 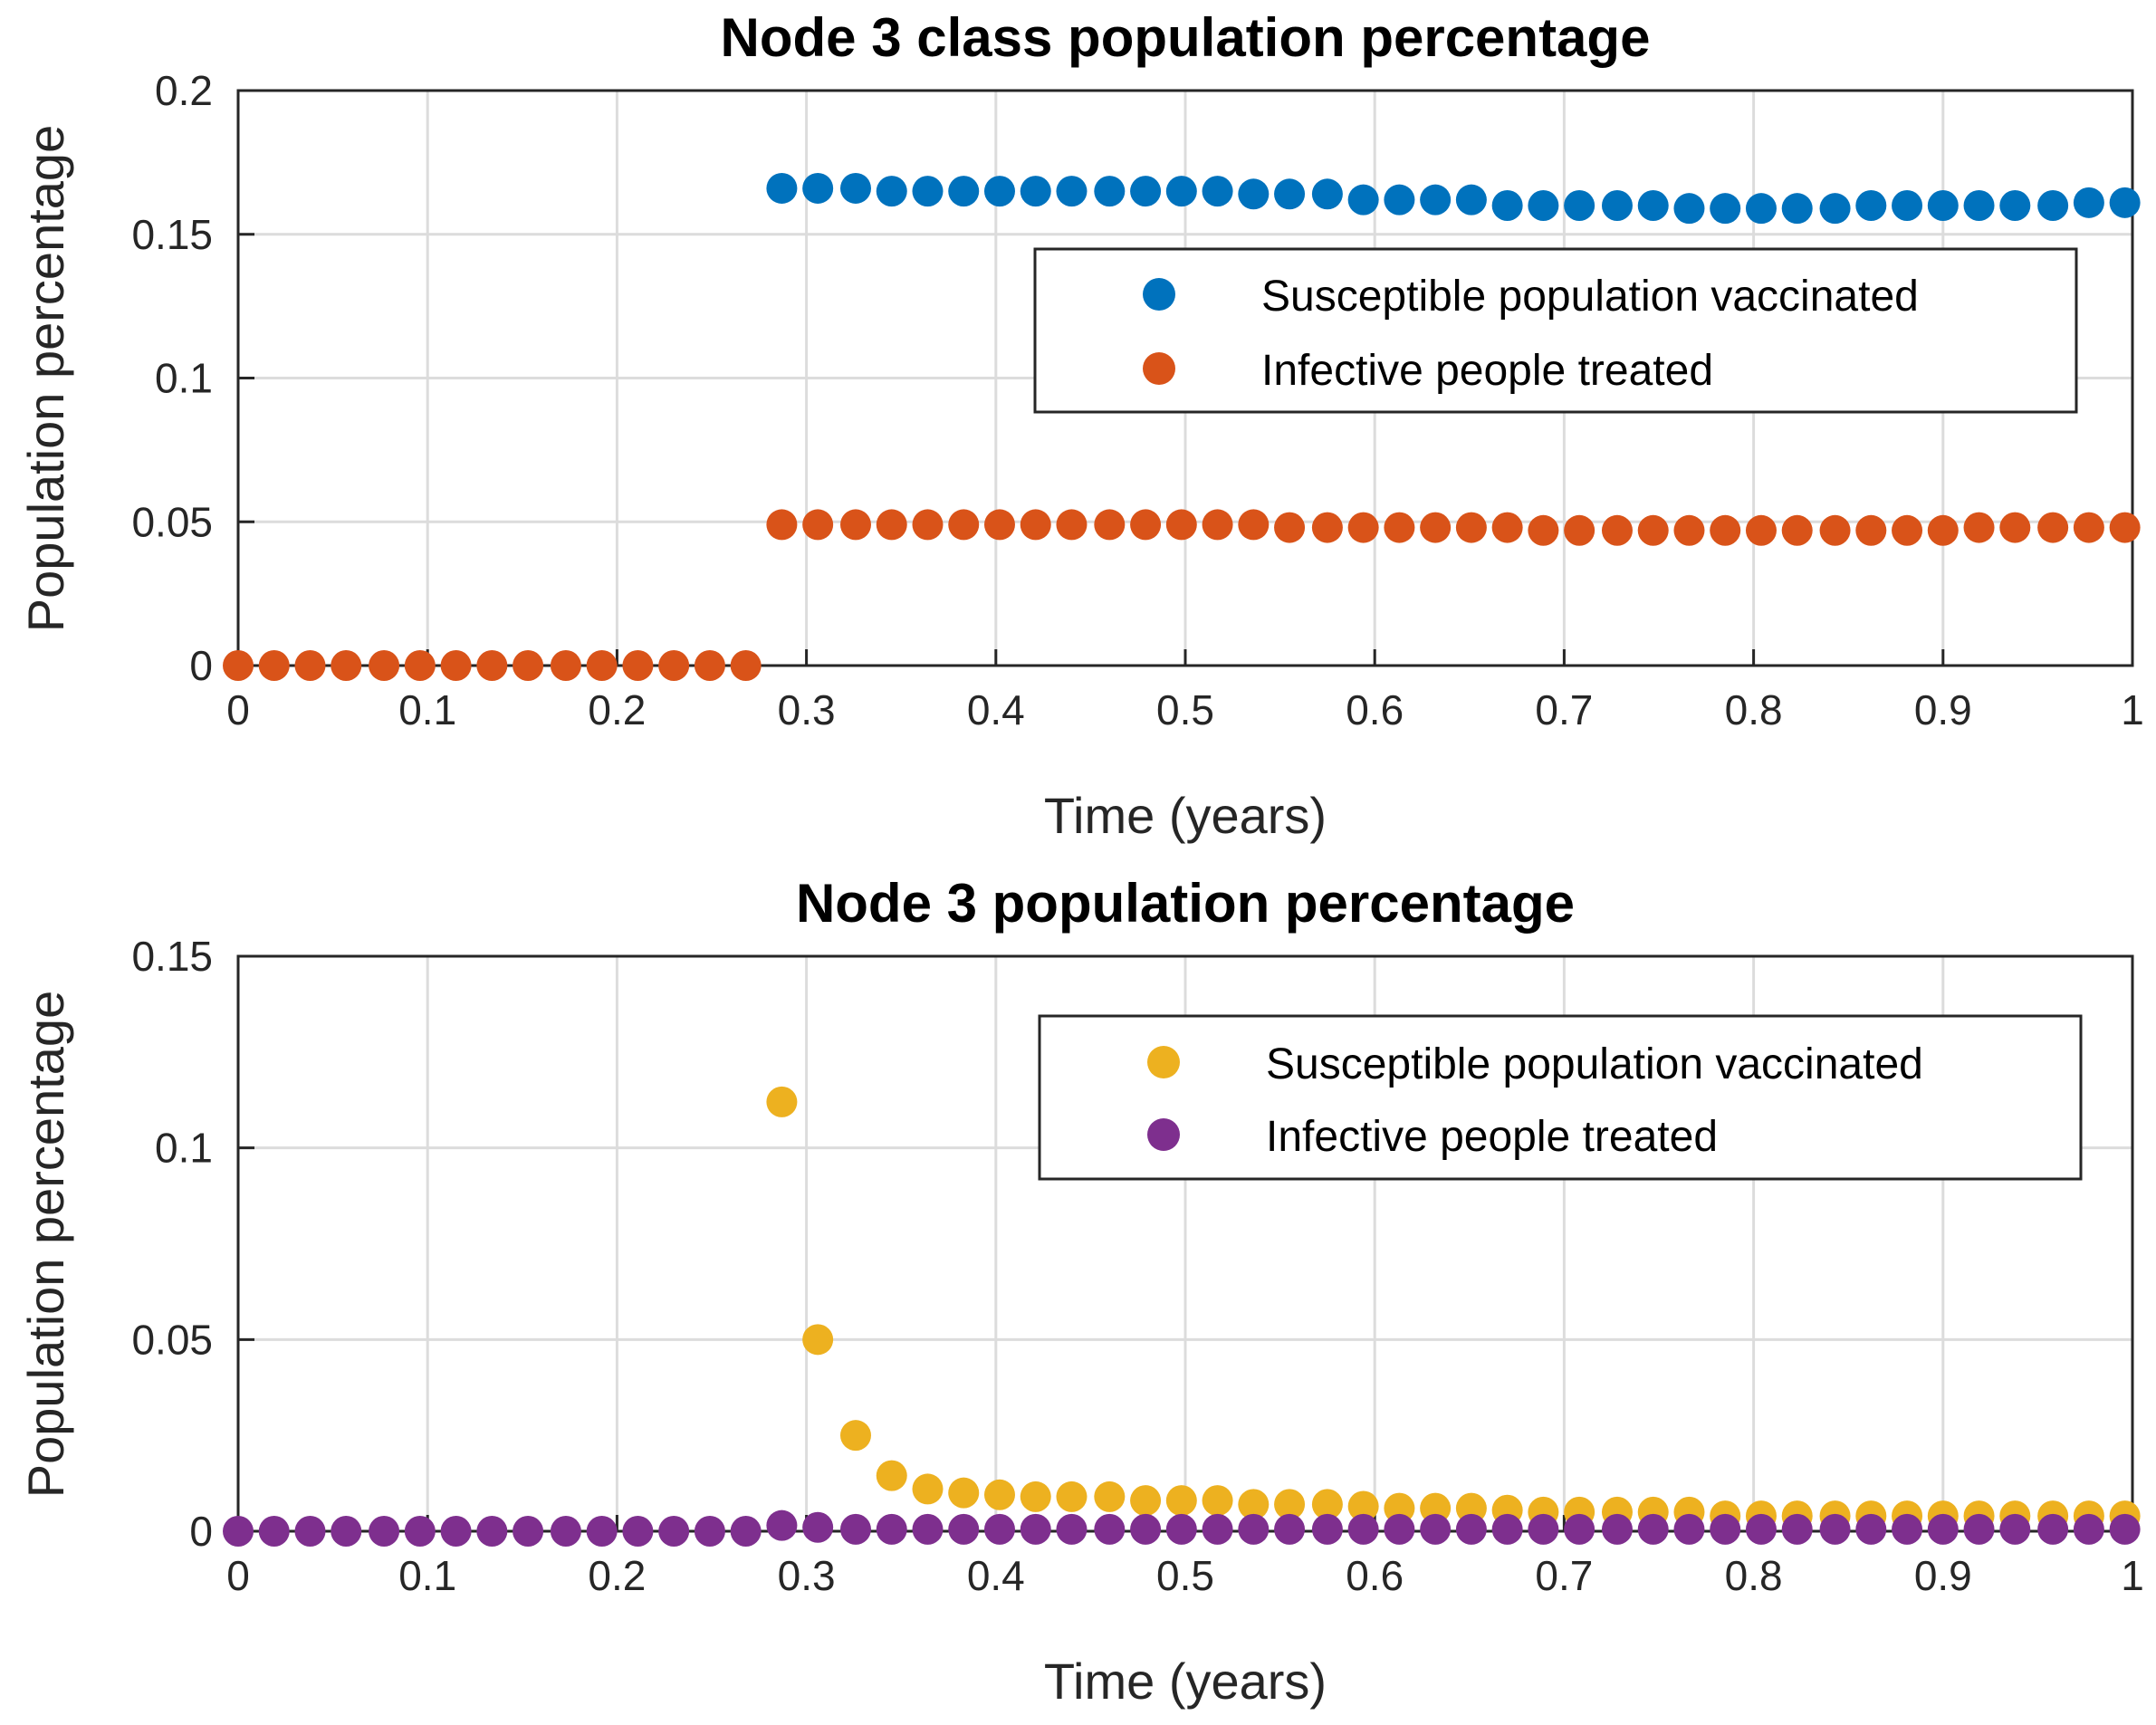 I want to click on top-chart-x-tick-label: 0.9, so click(x=1943, y=709).